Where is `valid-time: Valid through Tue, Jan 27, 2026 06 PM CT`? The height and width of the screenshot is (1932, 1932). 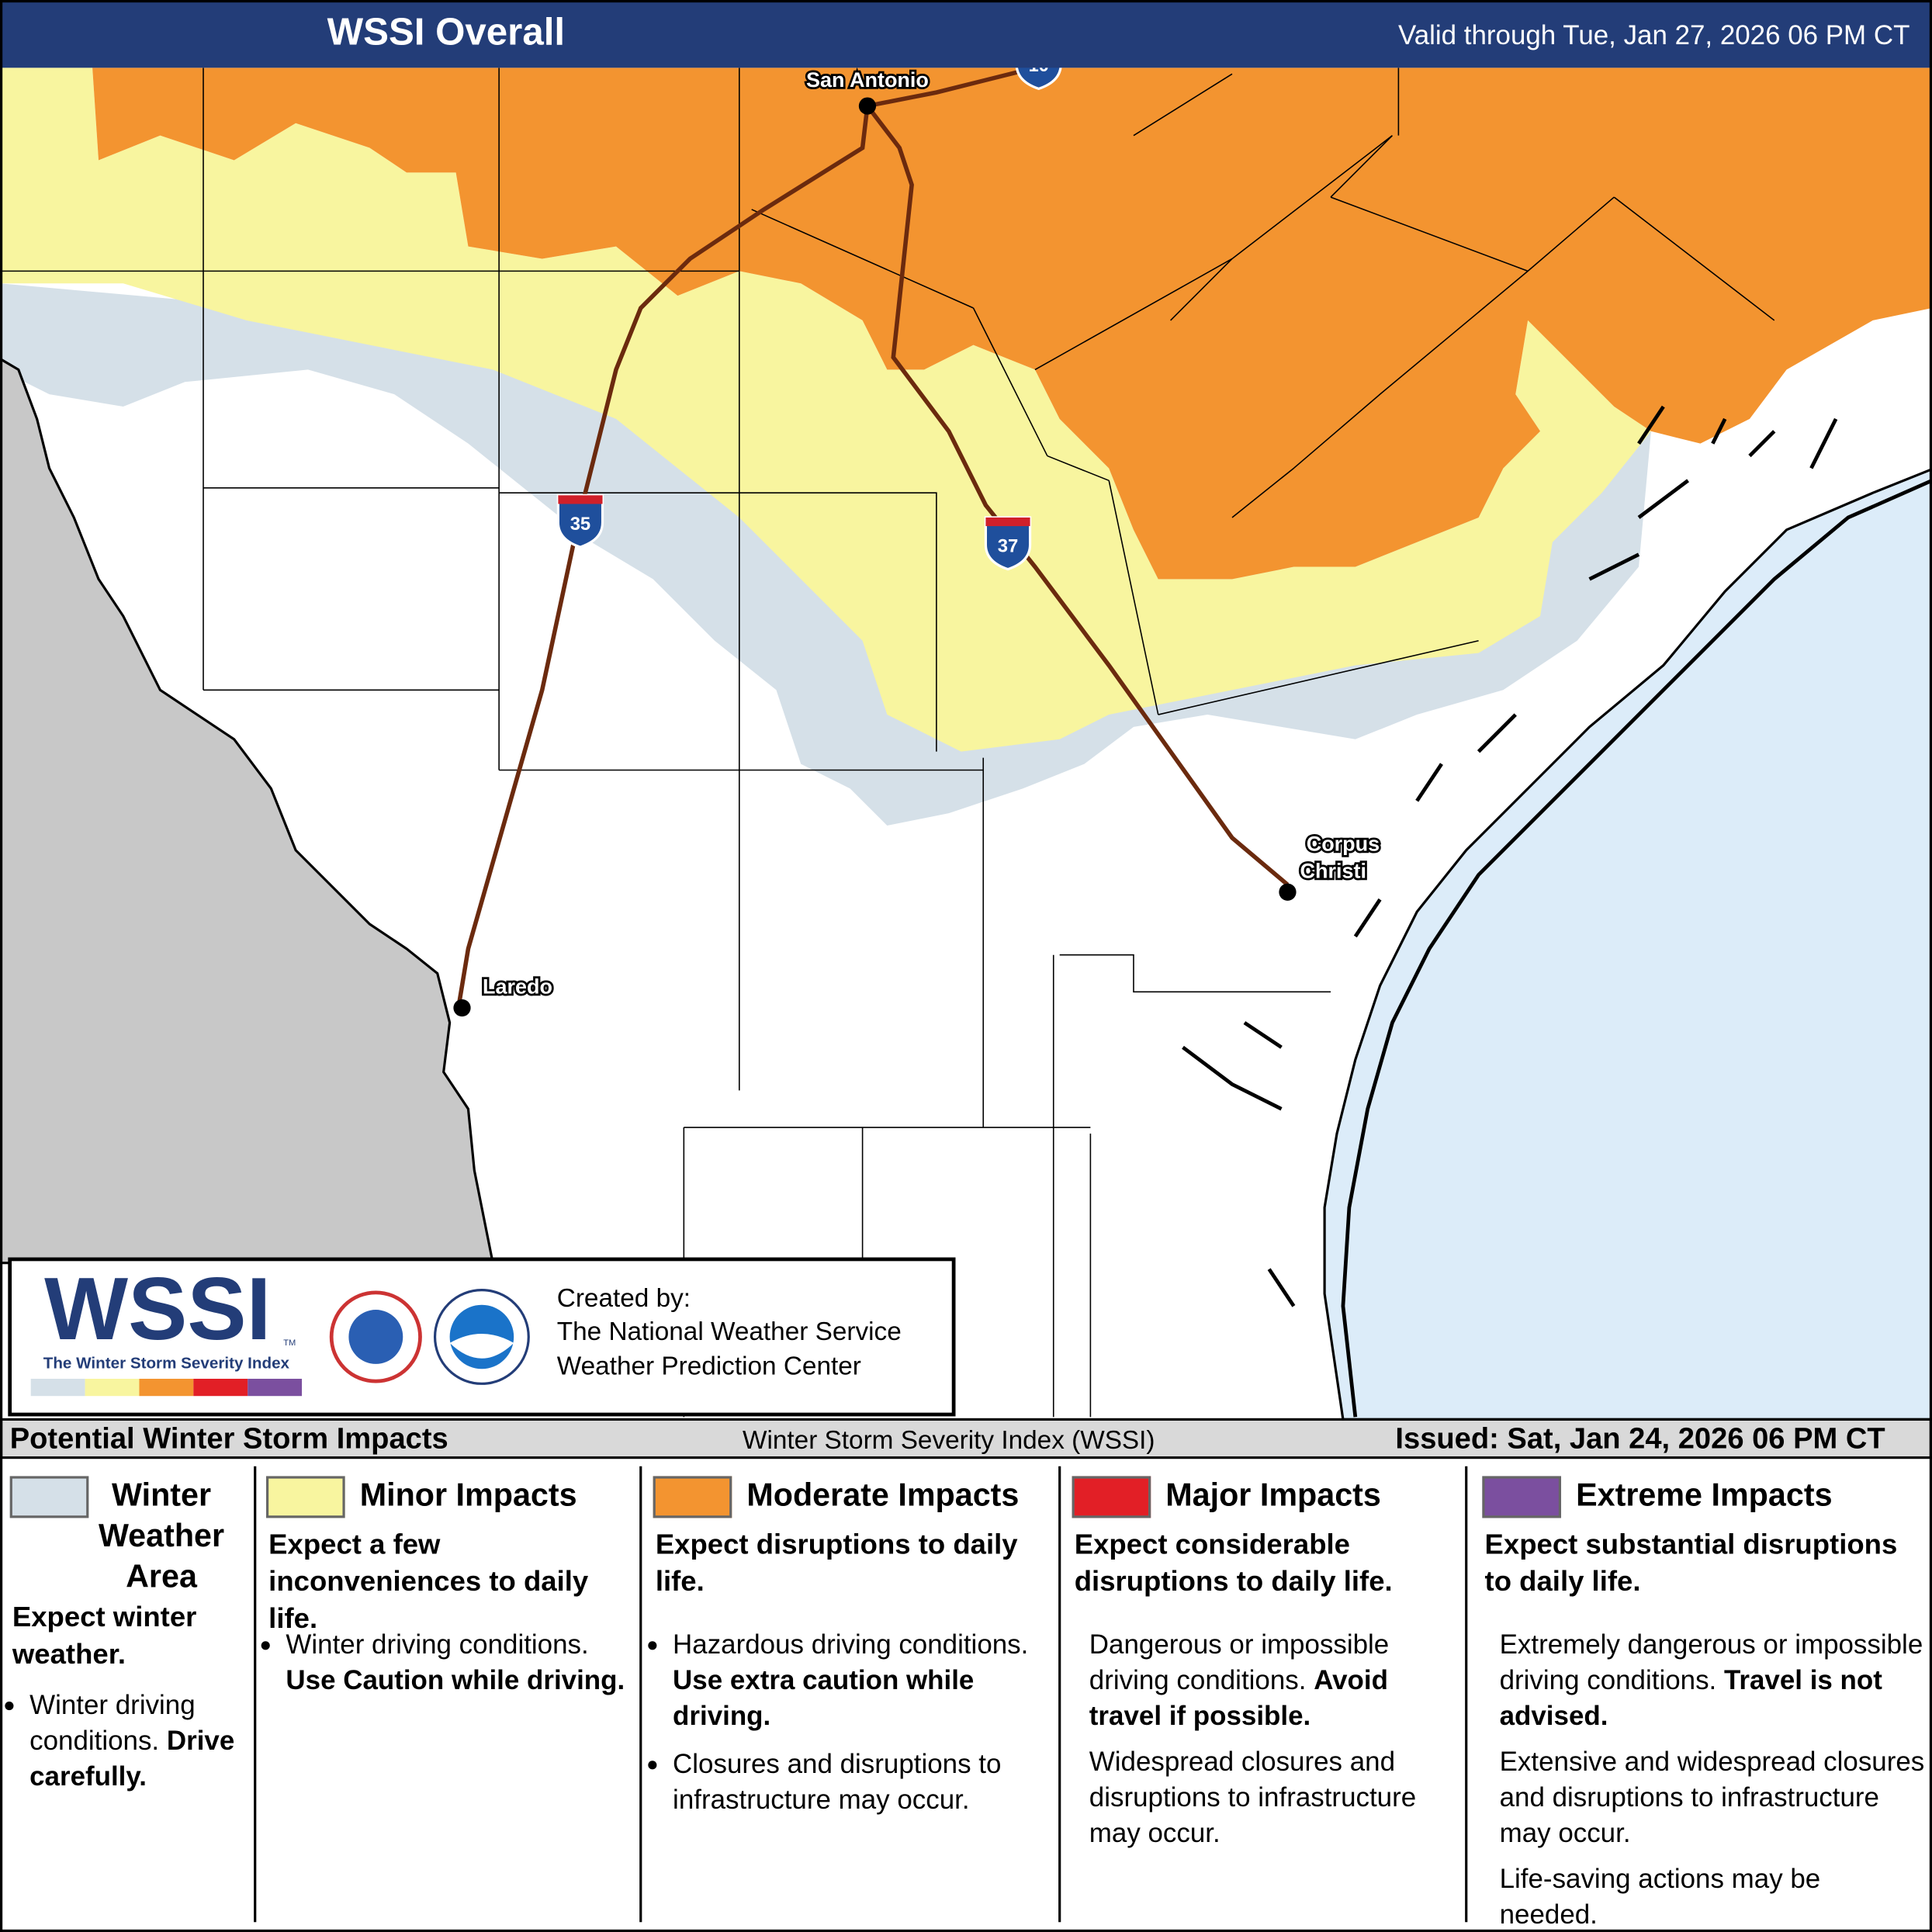
valid-time: Valid through Tue, Jan 27, 2026 06 PM CT is located at coordinates (1653, 35).